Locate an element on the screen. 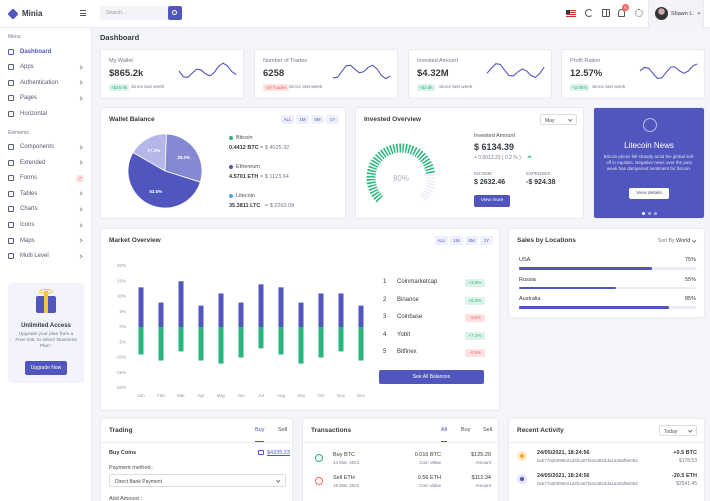 The image size is (710, 501). stat-change: +$20.9k is located at coordinates (119, 87).